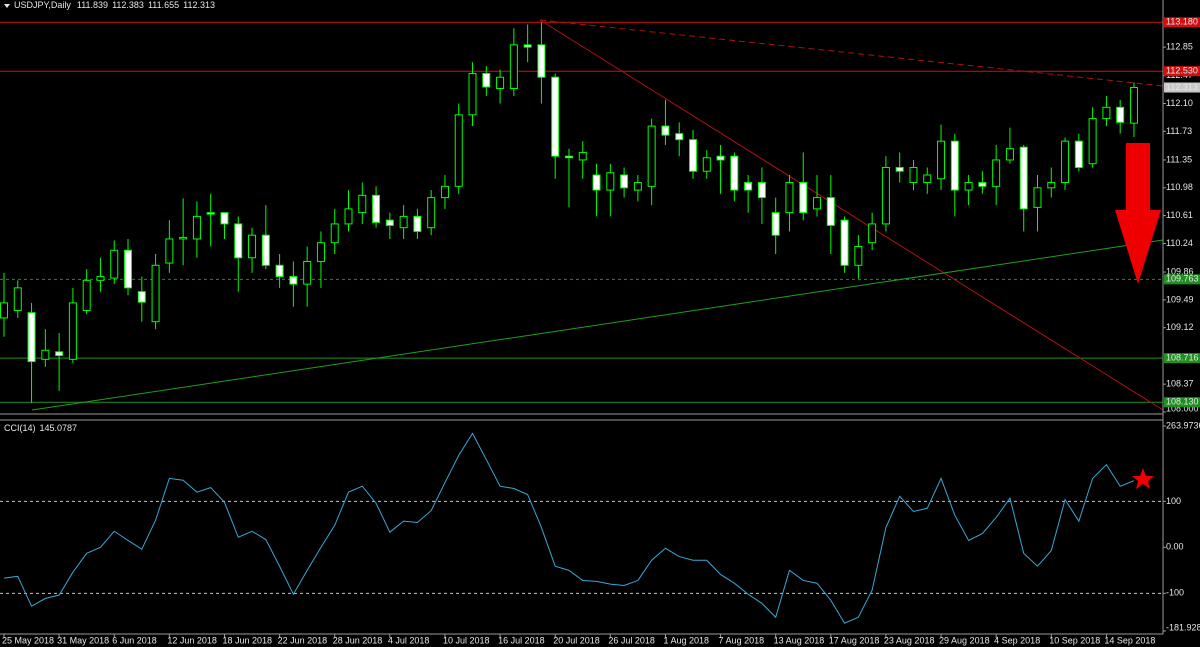 The height and width of the screenshot is (647, 1200). I want to click on x-tick-label: 20 Jul 2018, so click(576, 640).